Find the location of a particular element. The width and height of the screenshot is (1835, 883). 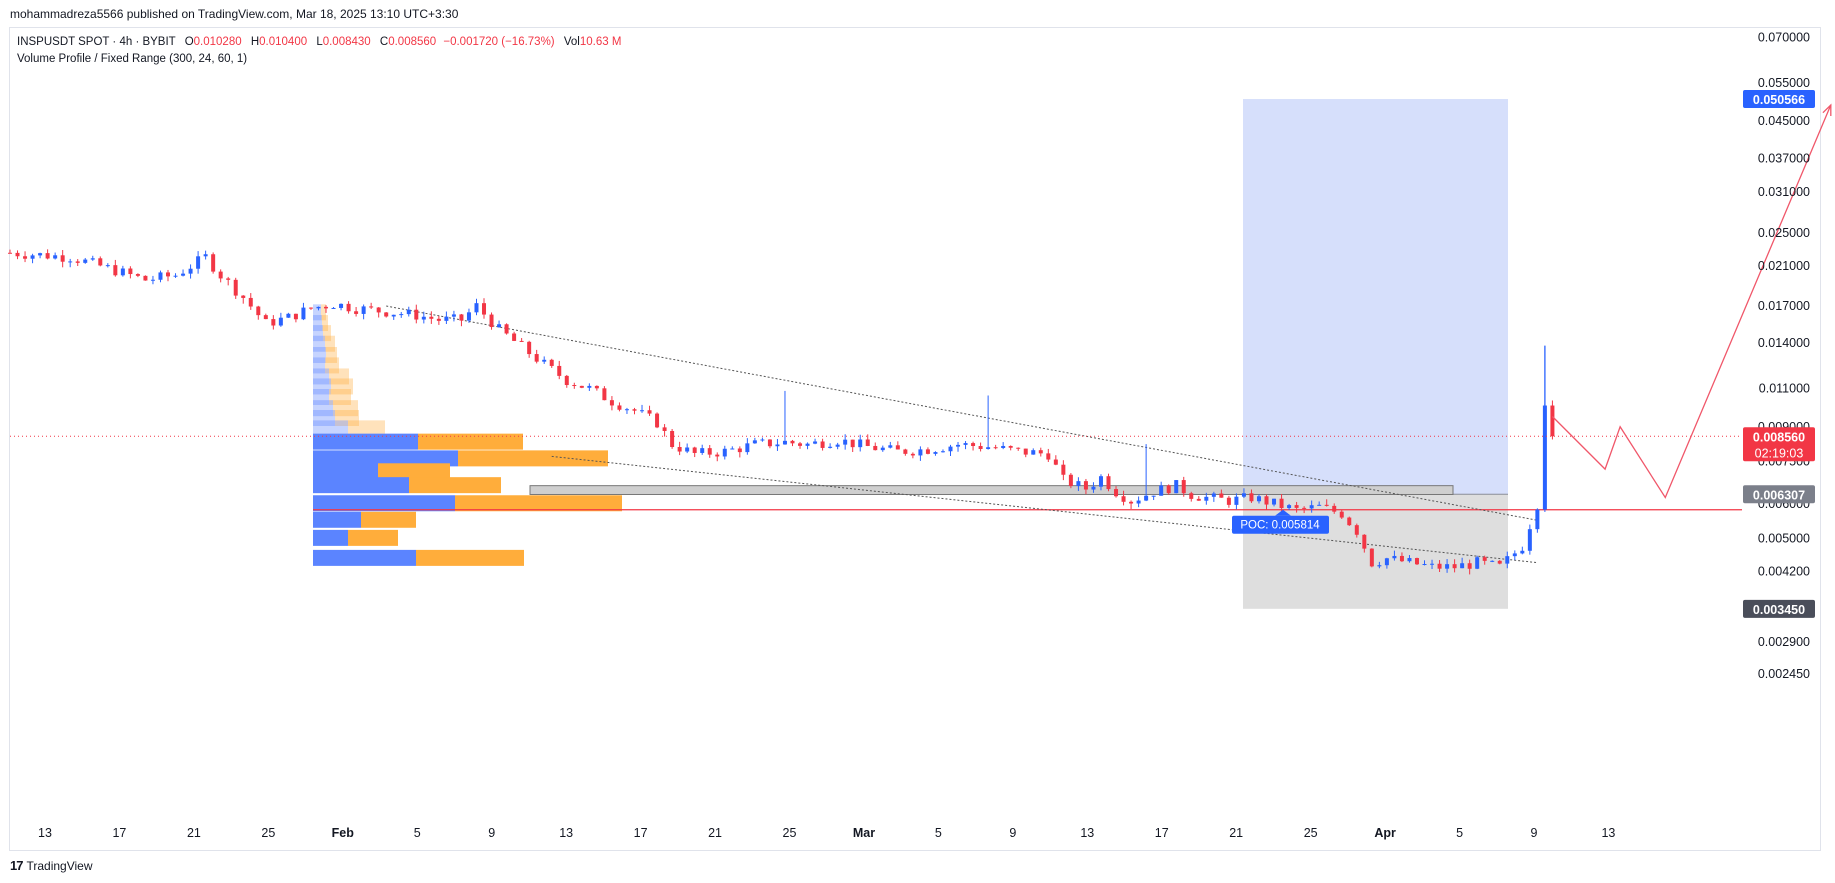

y-tick-label-2: 0.045000 is located at coordinates (1784, 121).